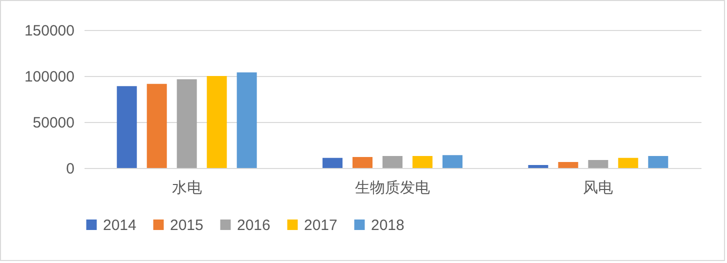 The height and width of the screenshot is (263, 727). Describe the element at coordinates (70, 169) in the screenshot. I see `y-tick-label: 0` at that location.